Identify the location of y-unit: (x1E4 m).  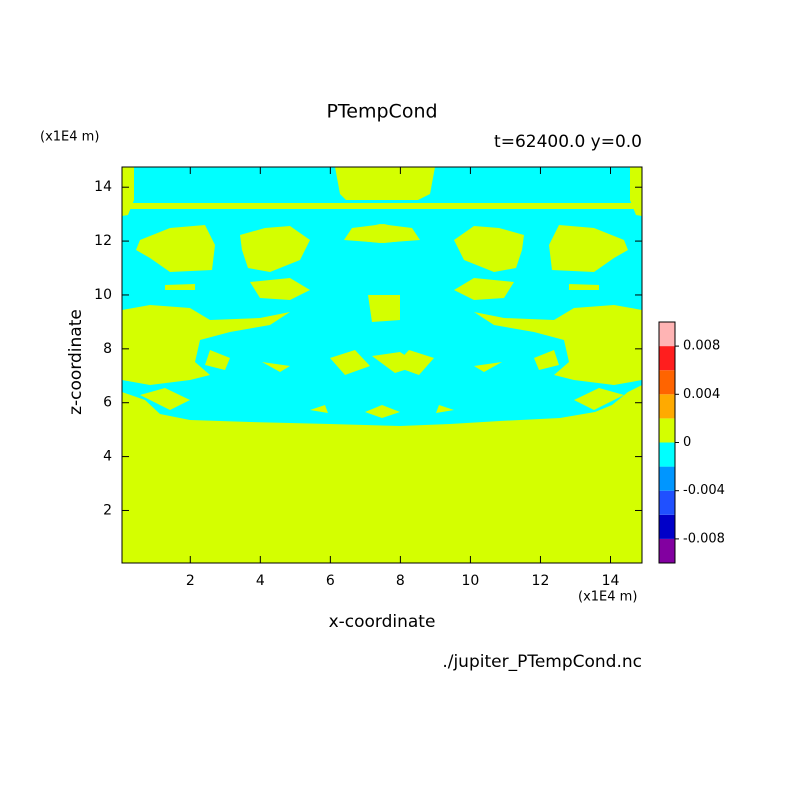
(69, 137).